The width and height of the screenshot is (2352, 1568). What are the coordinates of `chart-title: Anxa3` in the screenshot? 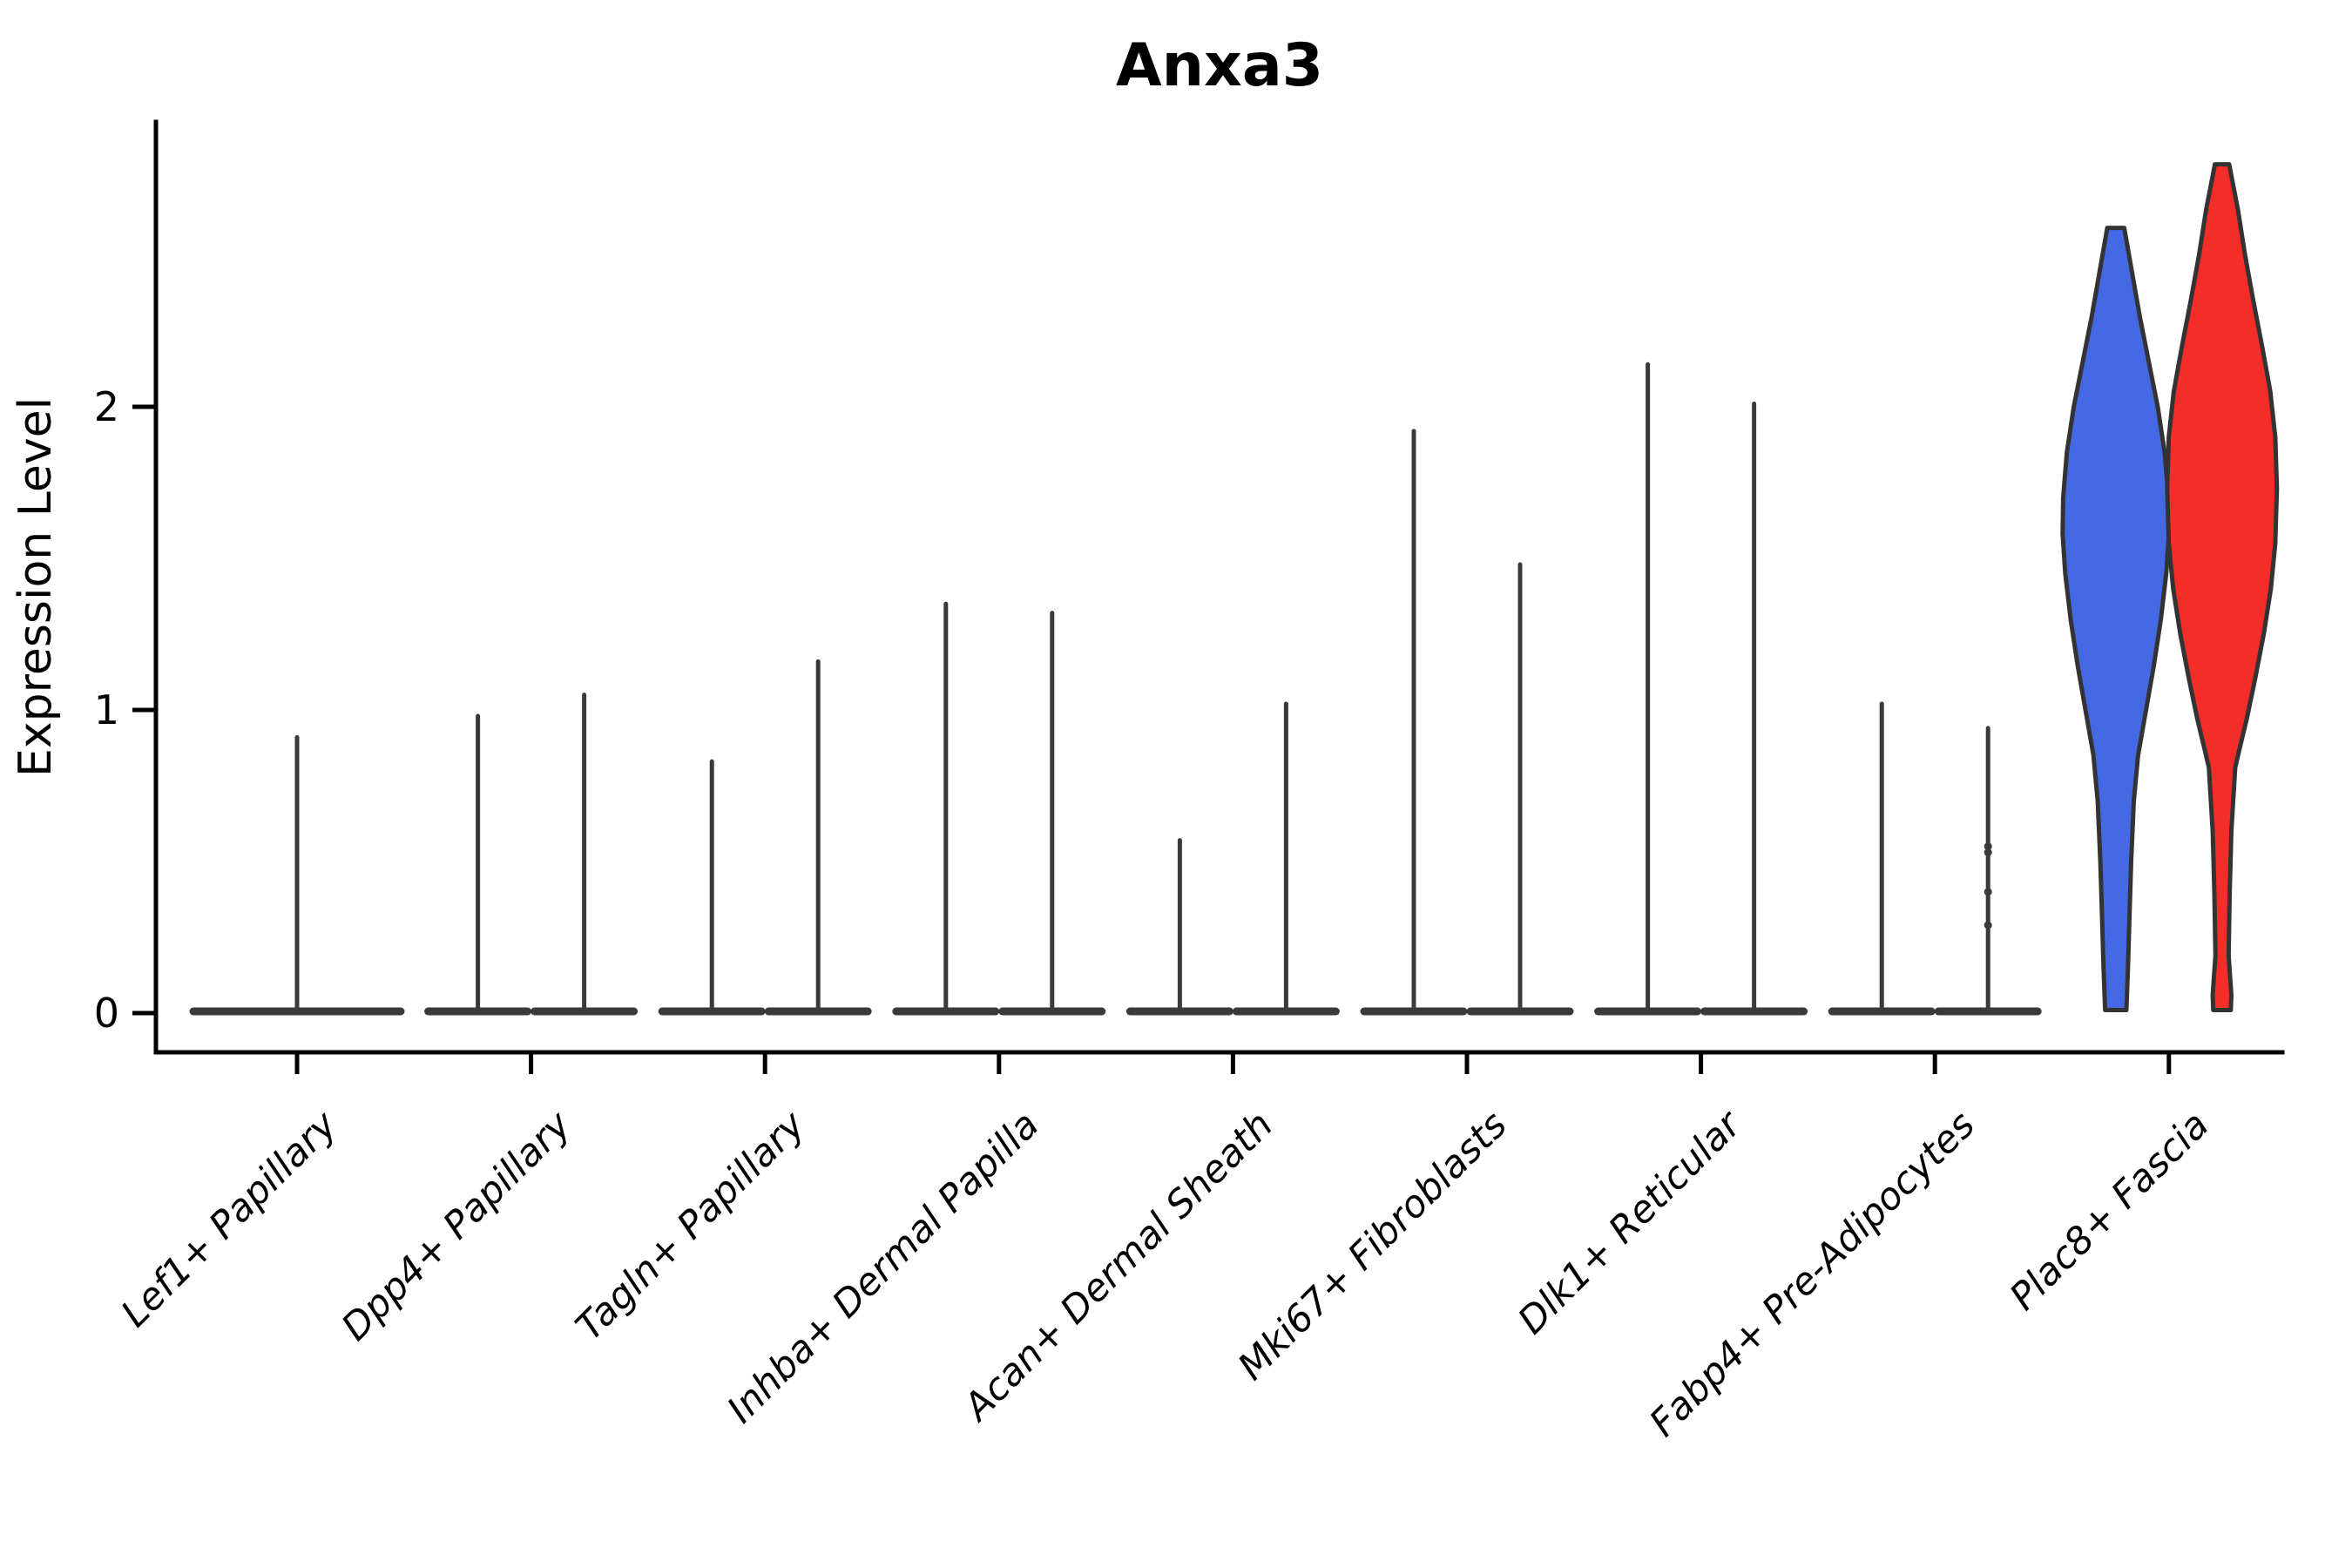 It's located at (1219, 66).